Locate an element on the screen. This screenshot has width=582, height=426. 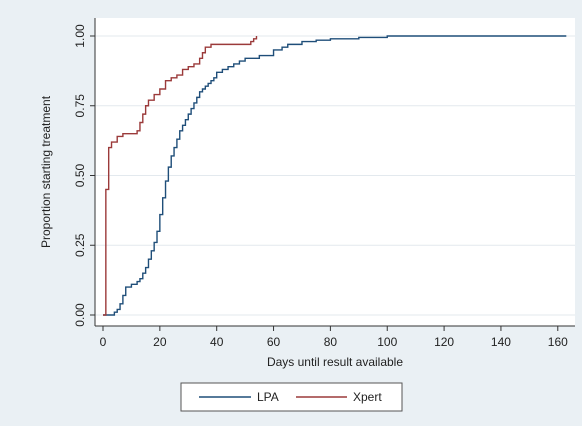
legend-label-lpa: LPA is located at coordinates (268, 397).